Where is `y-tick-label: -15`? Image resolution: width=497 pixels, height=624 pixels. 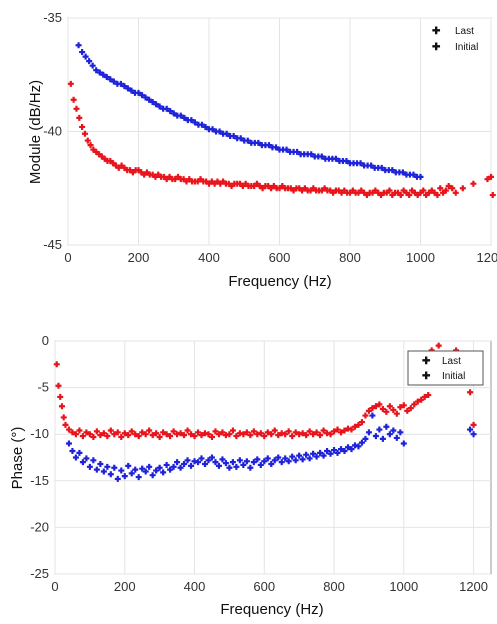
y-tick-label: -15 is located at coordinates (39, 480).